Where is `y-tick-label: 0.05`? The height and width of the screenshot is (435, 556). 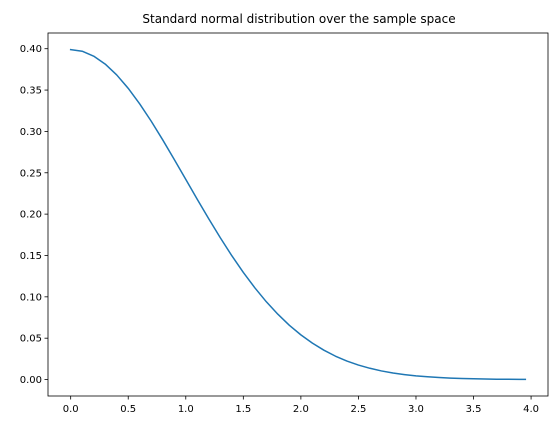 y-tick-label: 0.05 is located at coordinates (31, 339).